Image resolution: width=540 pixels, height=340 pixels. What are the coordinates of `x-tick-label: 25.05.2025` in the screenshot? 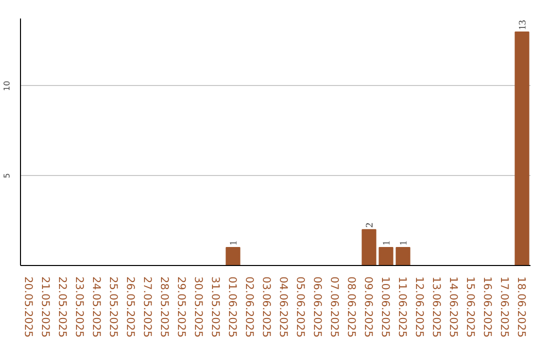 It's located at (113, 307).